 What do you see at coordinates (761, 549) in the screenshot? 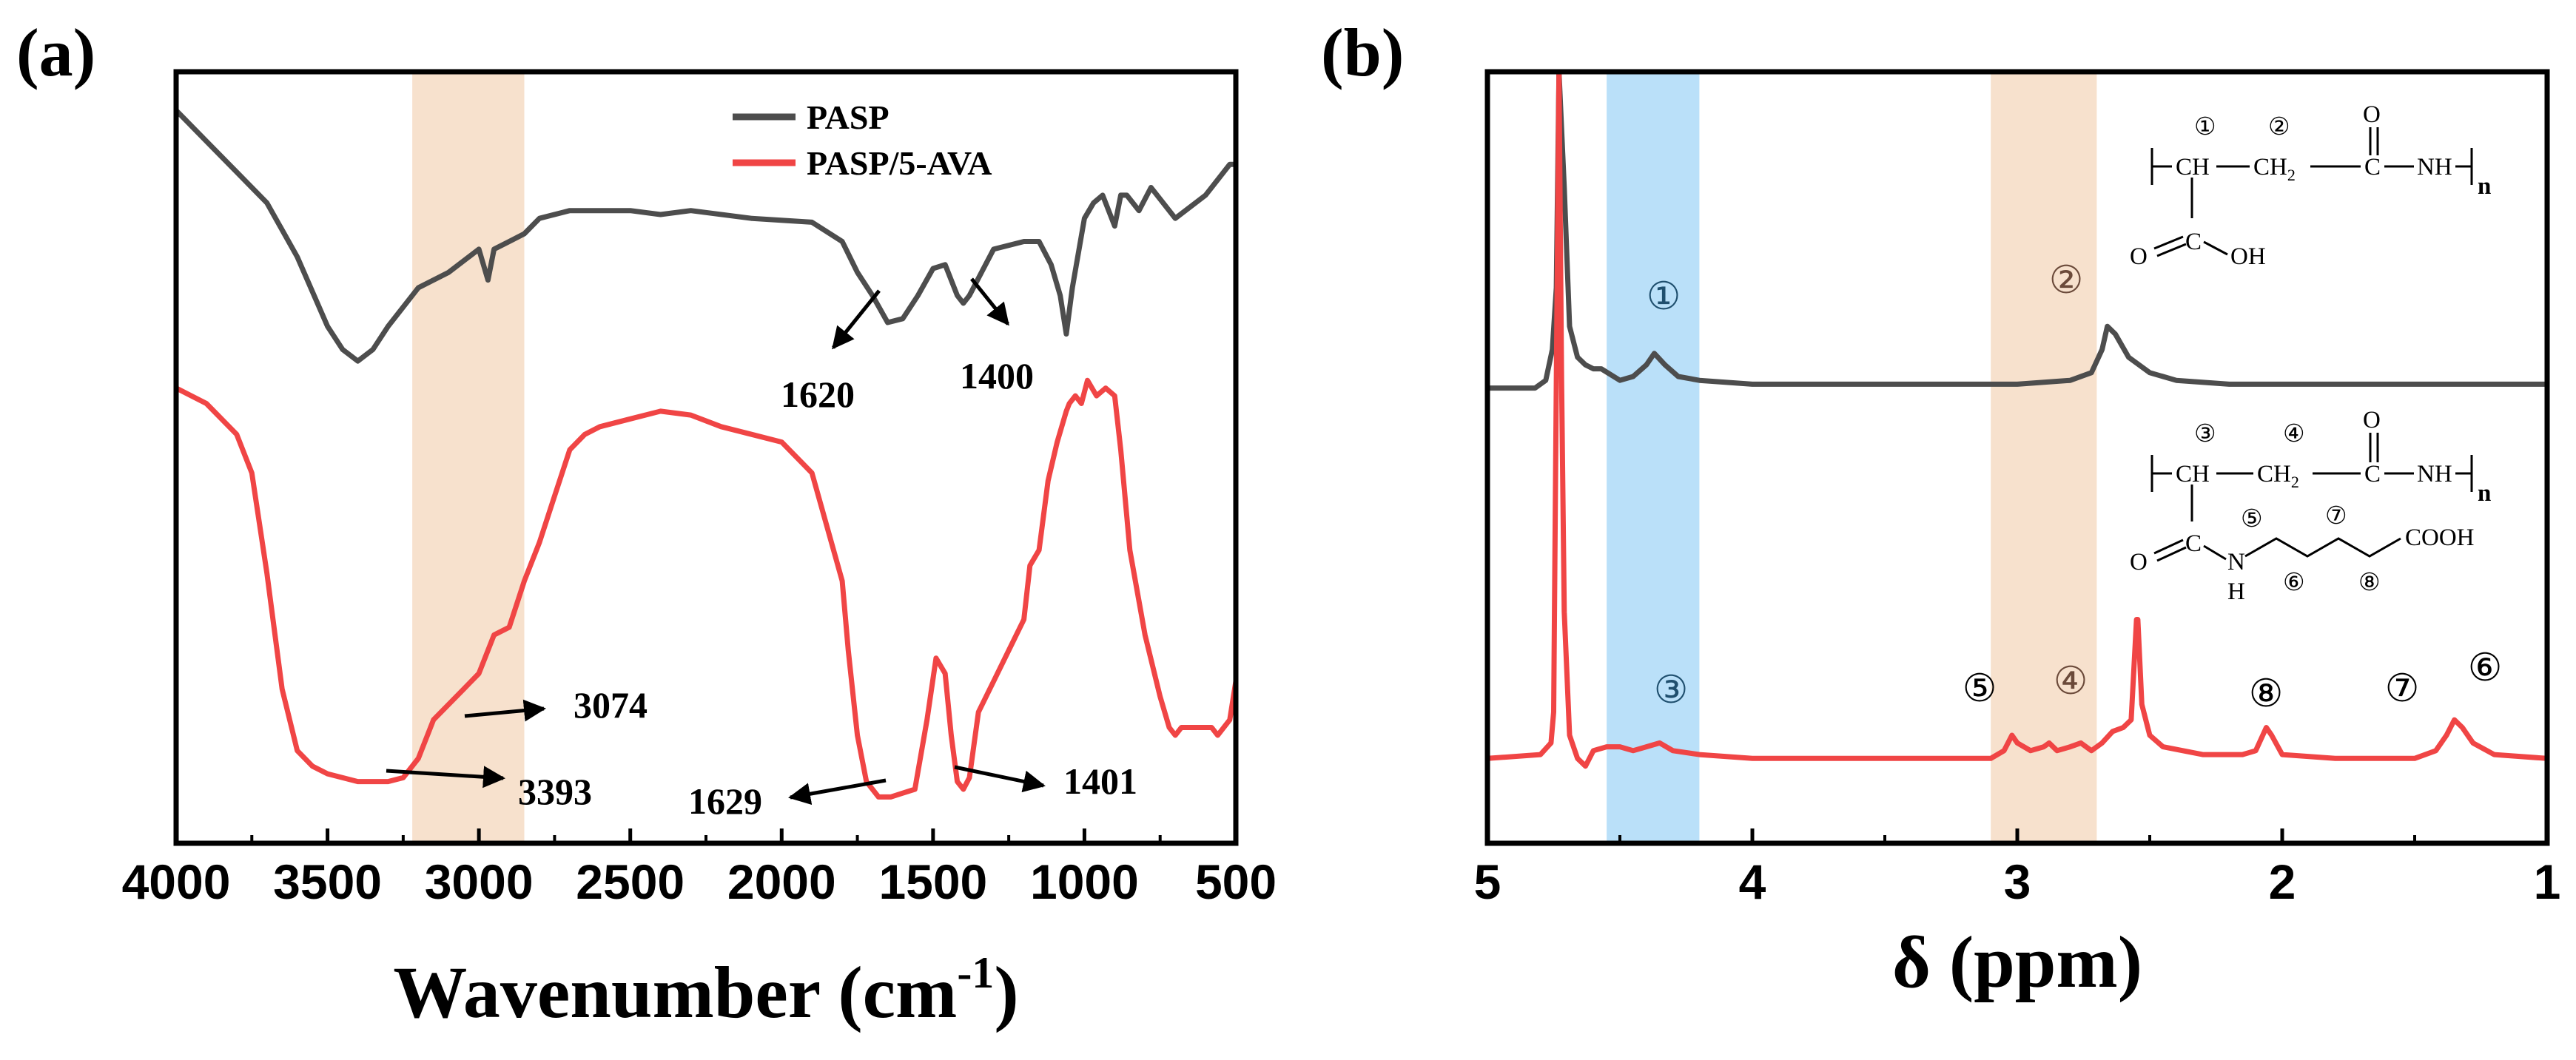
I see `ftir-annotations: 1620 1400 3074 3393 1629 1401` at bounding box center [761, 549].